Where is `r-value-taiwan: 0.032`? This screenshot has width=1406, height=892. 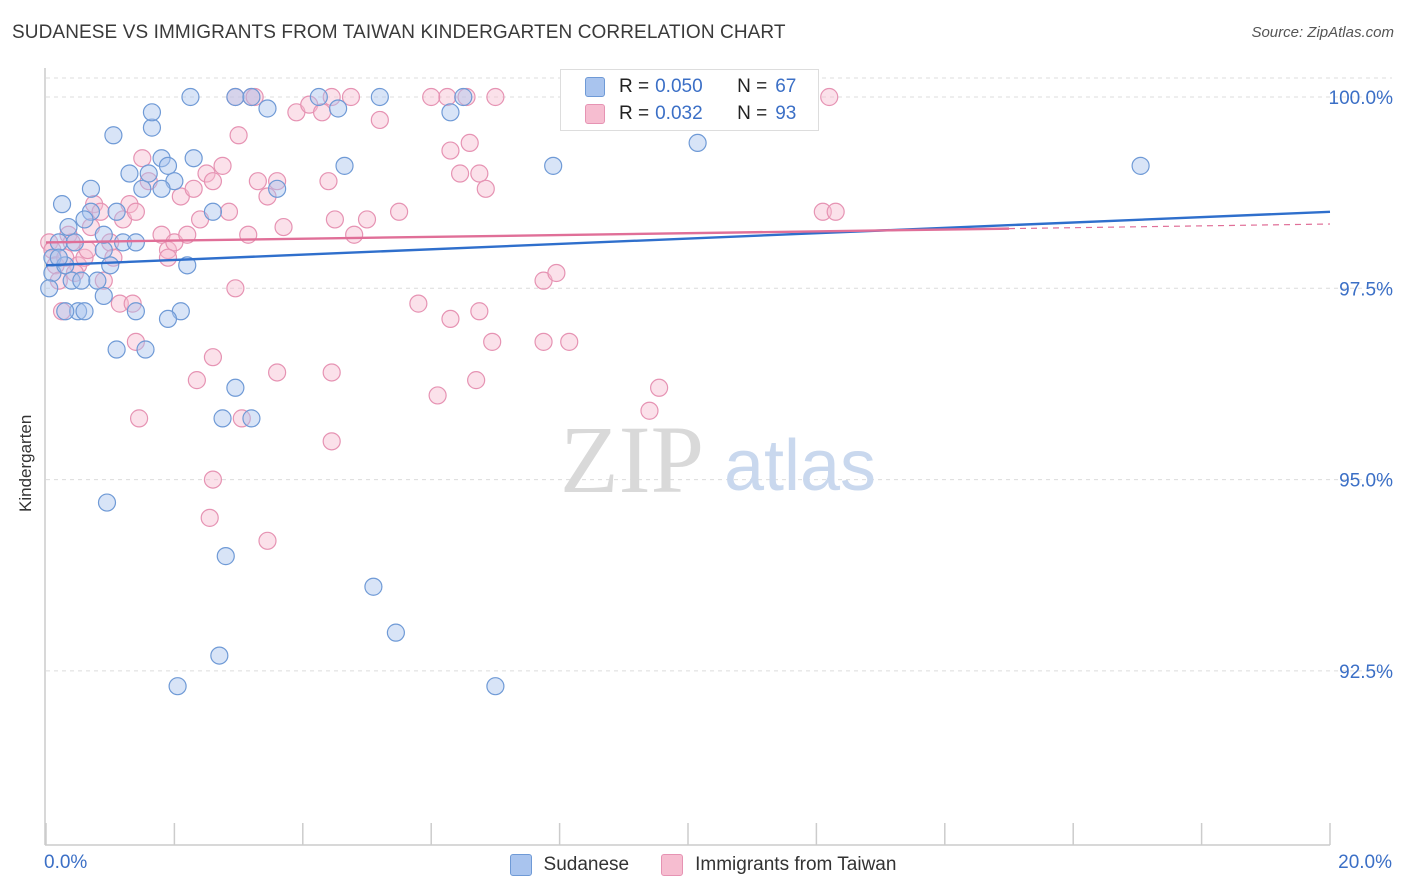 r-value-taiwan: 0.032 is located at coordinates (679, 113).